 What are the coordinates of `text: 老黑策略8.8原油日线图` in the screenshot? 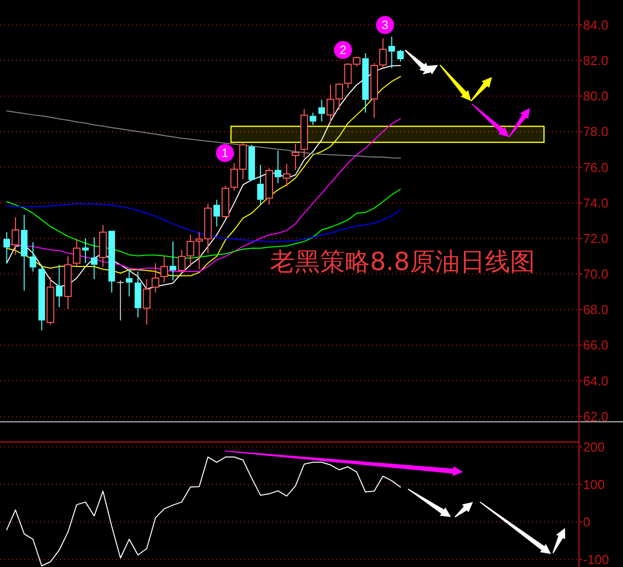 It's located at (402, 261).